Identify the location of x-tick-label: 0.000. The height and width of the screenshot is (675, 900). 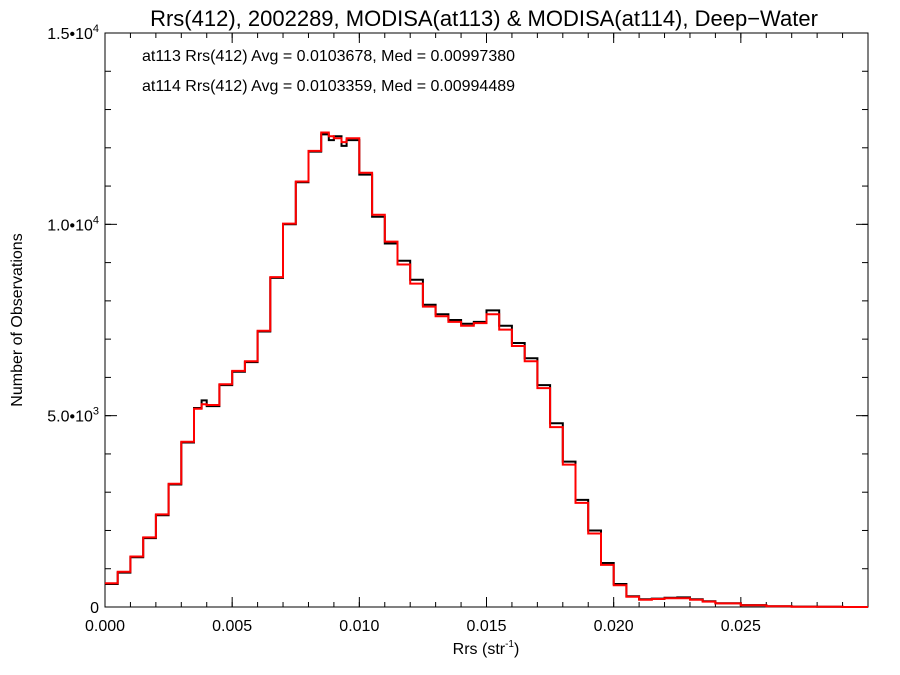
(105, 626).